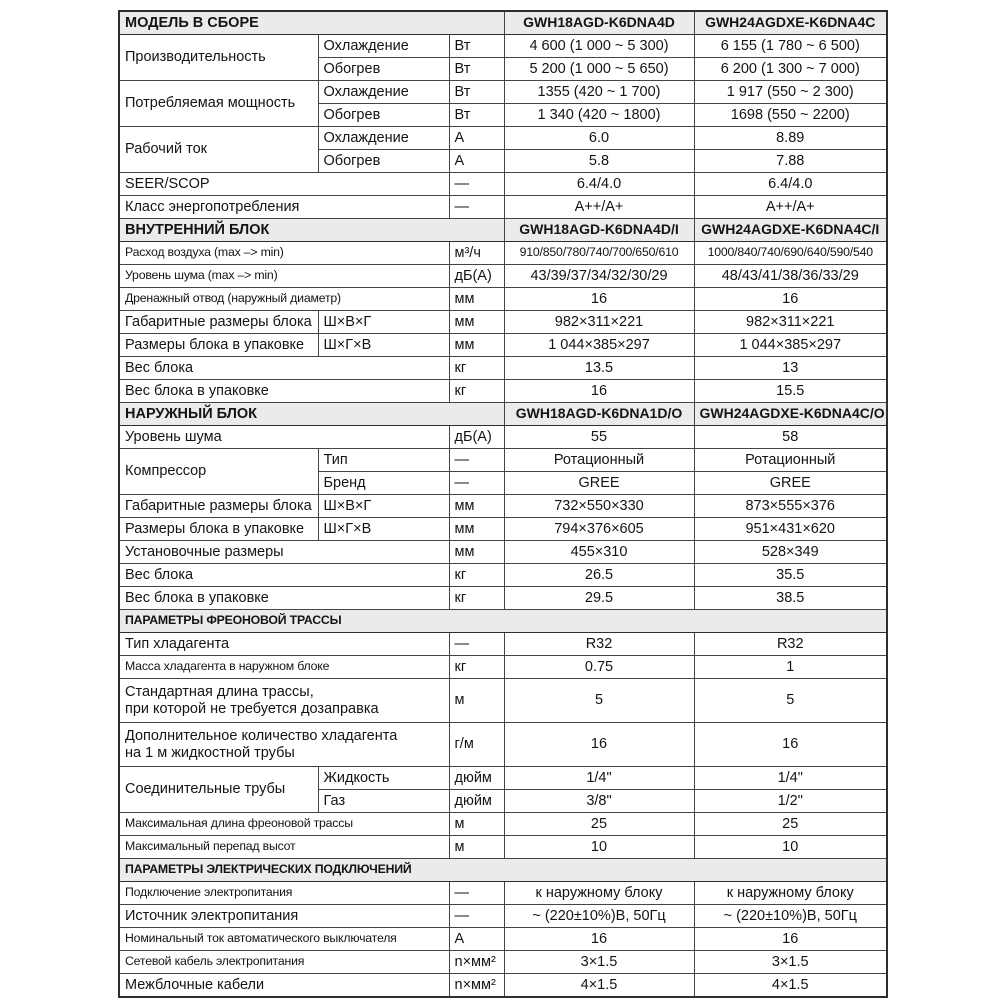 The height and width of the screenshot is (1000, 1000). What do you see at coordinates (790, 253) in the screenshot?
I see `value-model-2: 1000/840/740/690/640/590/540` at bounding box center [790, 253].